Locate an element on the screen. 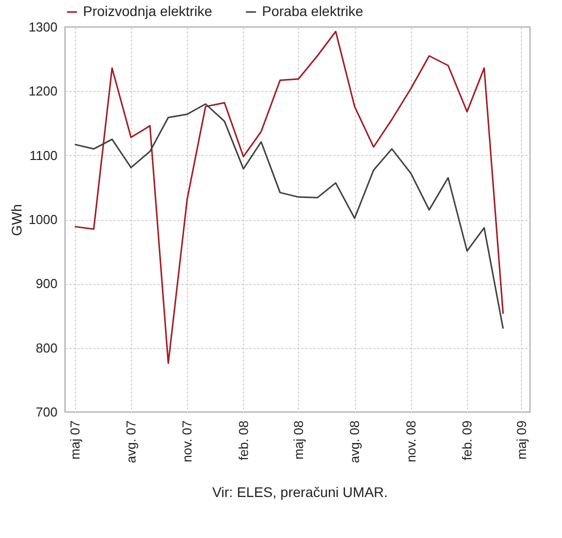 The image size is (562, 538). y-tick-label: 700 is located at coordinates (47, 412).